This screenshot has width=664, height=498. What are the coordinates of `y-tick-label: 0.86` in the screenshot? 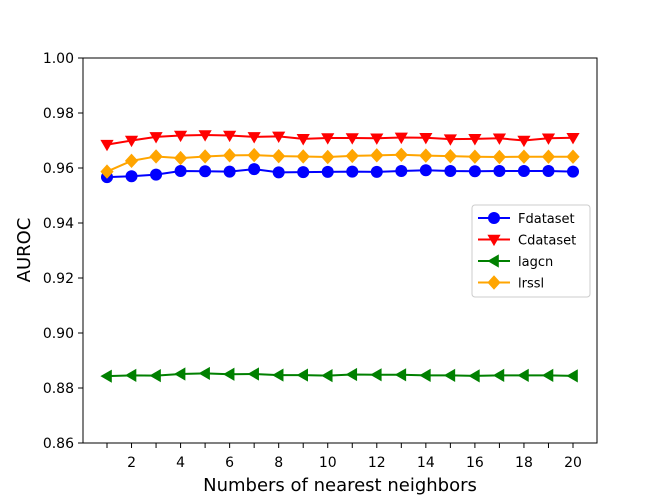 It's located at (58, 444).